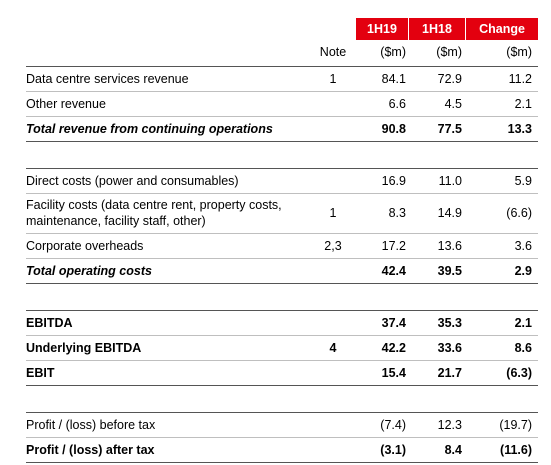  Describe the element at coordinates (519, 213) in the screenshot. I see `value: (6.6)` at that location.